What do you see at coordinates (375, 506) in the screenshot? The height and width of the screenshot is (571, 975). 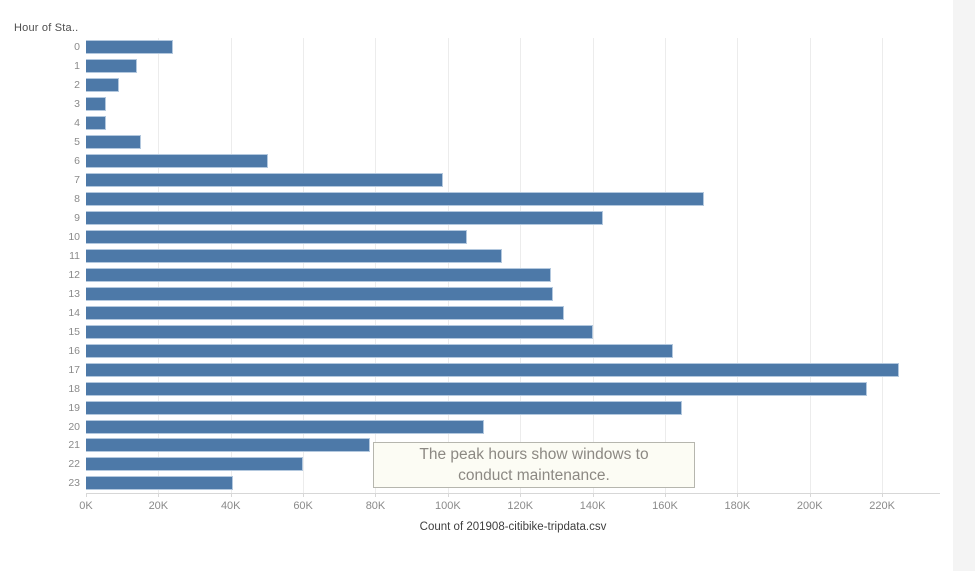 I see `x-axis-tick-label: 80K` at bounding box center [375, 506].